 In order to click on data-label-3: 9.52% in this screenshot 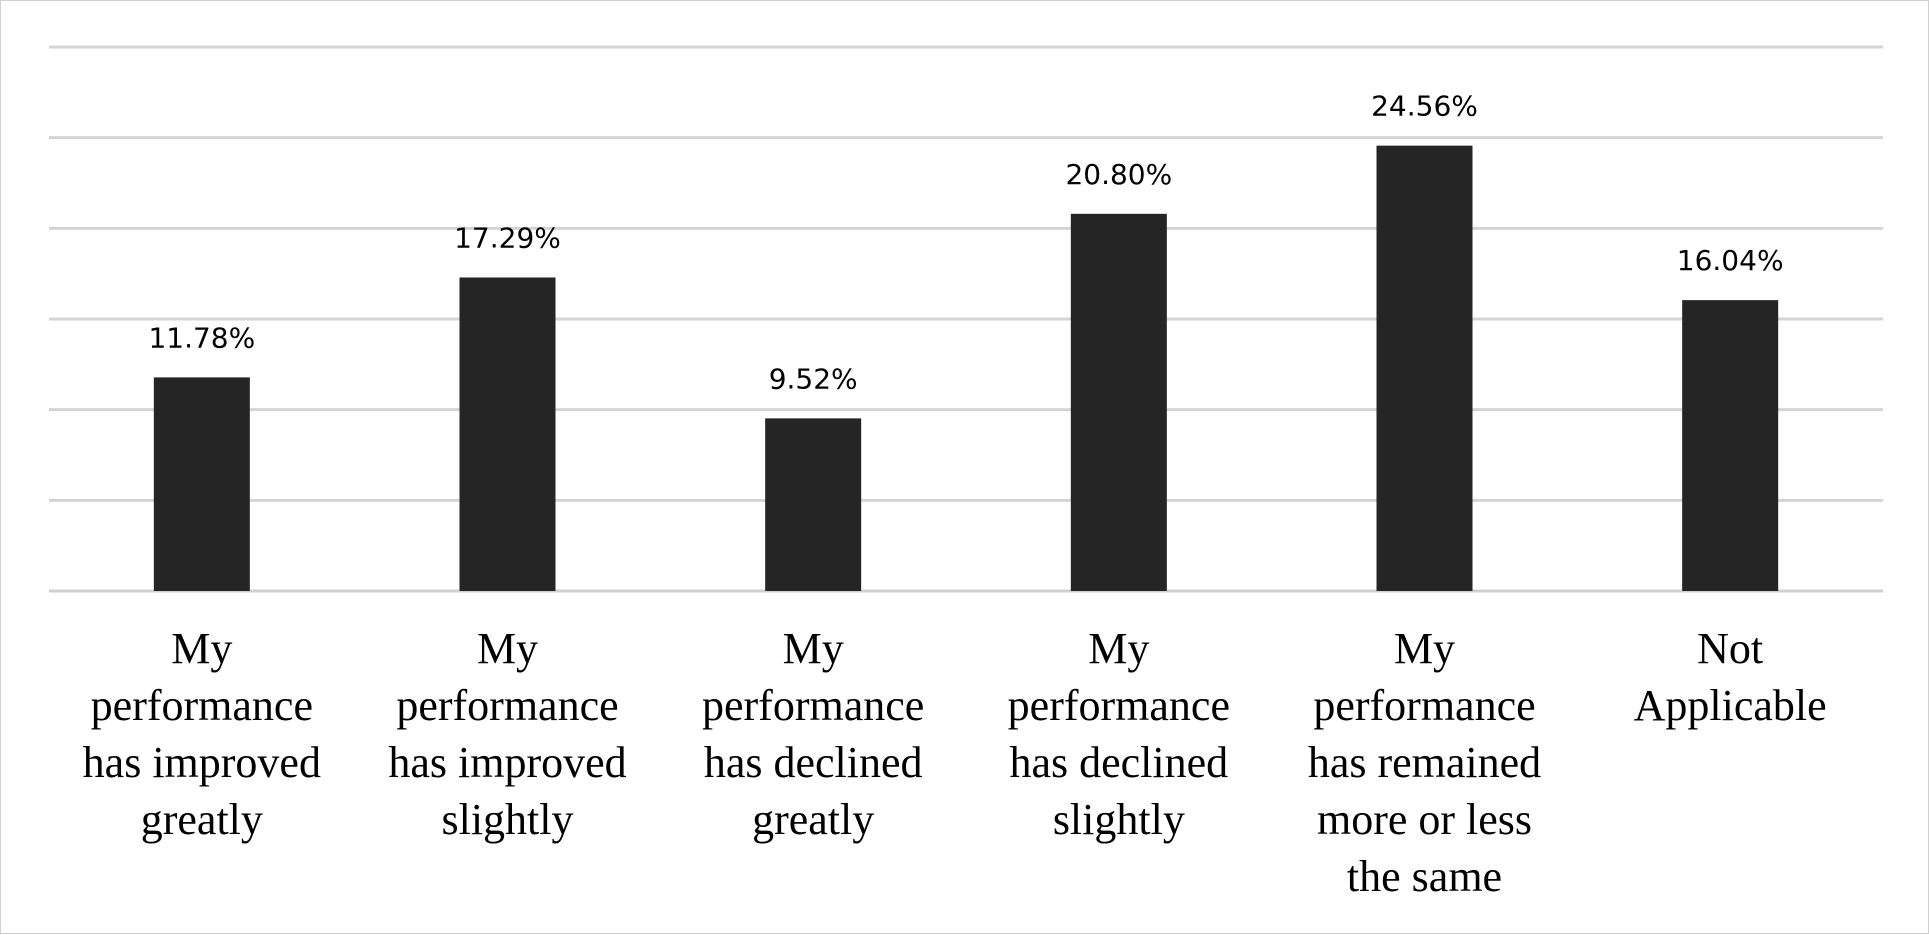, I will do `click(813, 378)`.